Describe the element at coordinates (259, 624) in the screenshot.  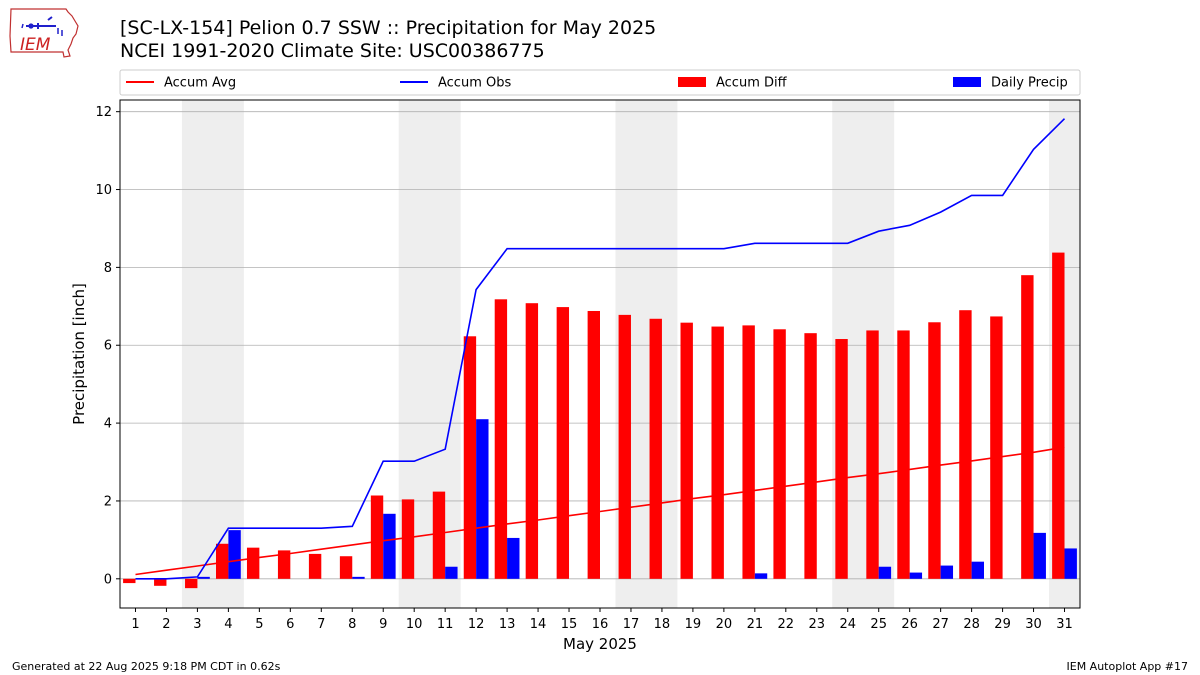
I see `x-tick-label: 5` at that location.